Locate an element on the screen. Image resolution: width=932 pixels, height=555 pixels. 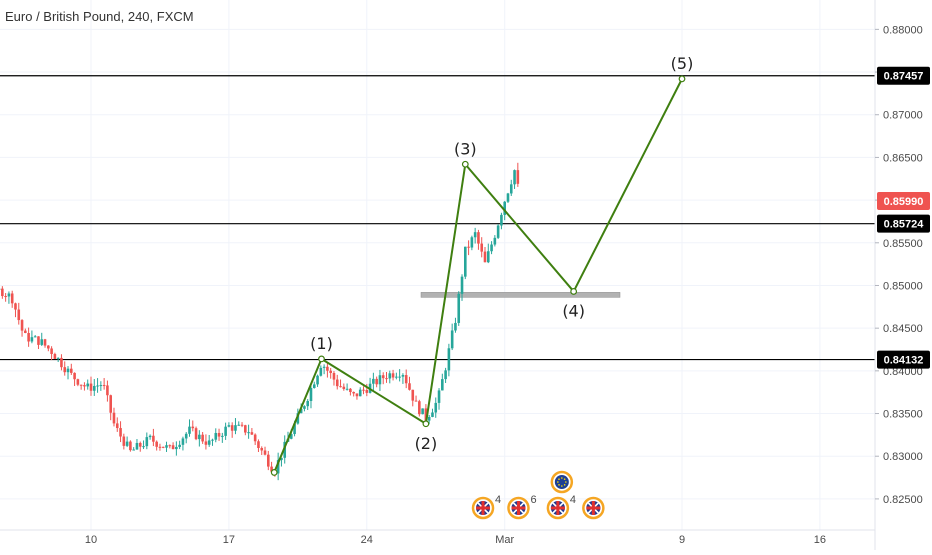
symbol-title: Euro / British Pound, 240, FXCM is located at coordinates (99, 16).